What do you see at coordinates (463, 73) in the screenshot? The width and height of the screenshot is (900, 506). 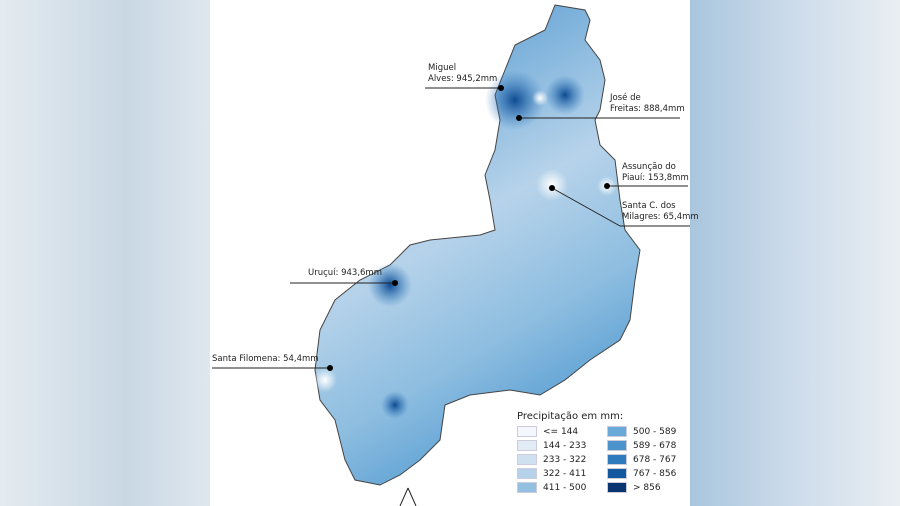 I see `label-miguel-alves: Miguel Alves: 945,2mm` at bounding box center [463, 73].